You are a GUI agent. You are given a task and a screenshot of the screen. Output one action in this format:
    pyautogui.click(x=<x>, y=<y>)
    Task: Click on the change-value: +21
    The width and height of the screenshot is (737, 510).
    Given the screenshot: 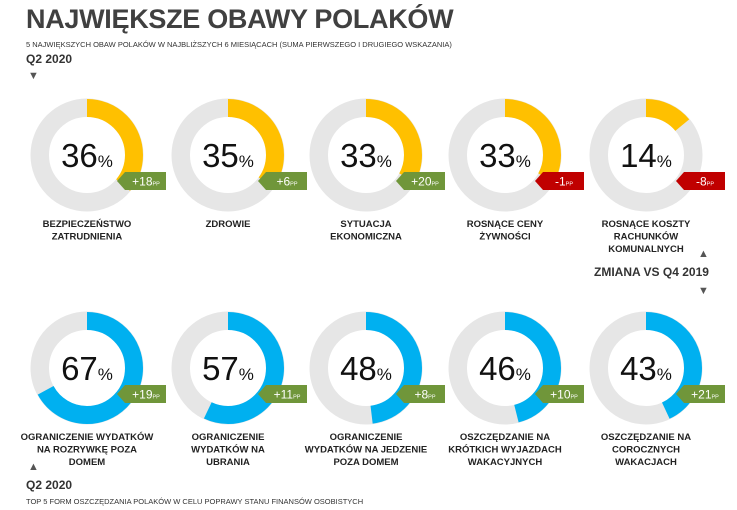 What is the action you would take?
    pyautogui.click(x=701, y=395)
    